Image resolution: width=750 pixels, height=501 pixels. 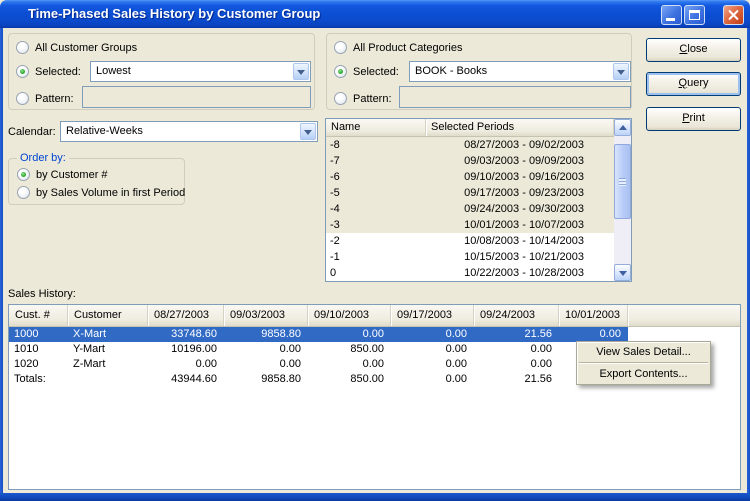 I want to click on minimize-icon, so click(x=670, y=19).